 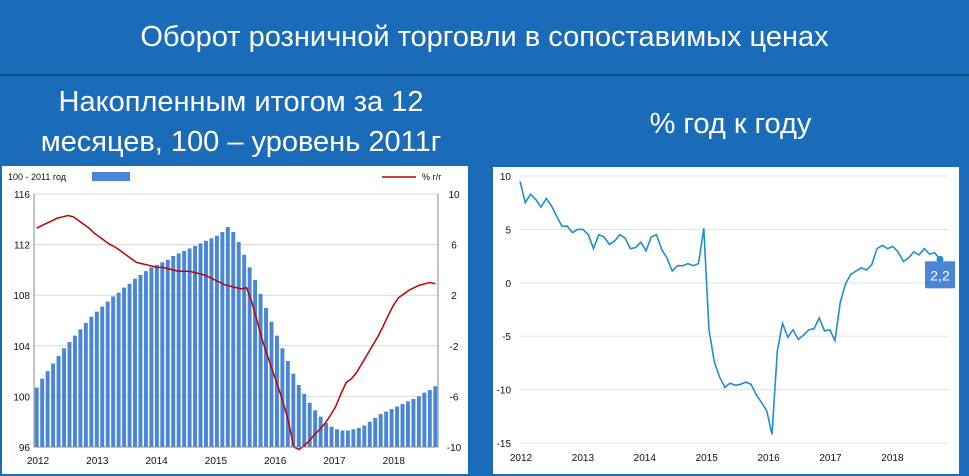 What do you see at coordinates (454, 195) in the screenshot?
I see `y-right-tick-label: 10` at bounding box center [454, 195].